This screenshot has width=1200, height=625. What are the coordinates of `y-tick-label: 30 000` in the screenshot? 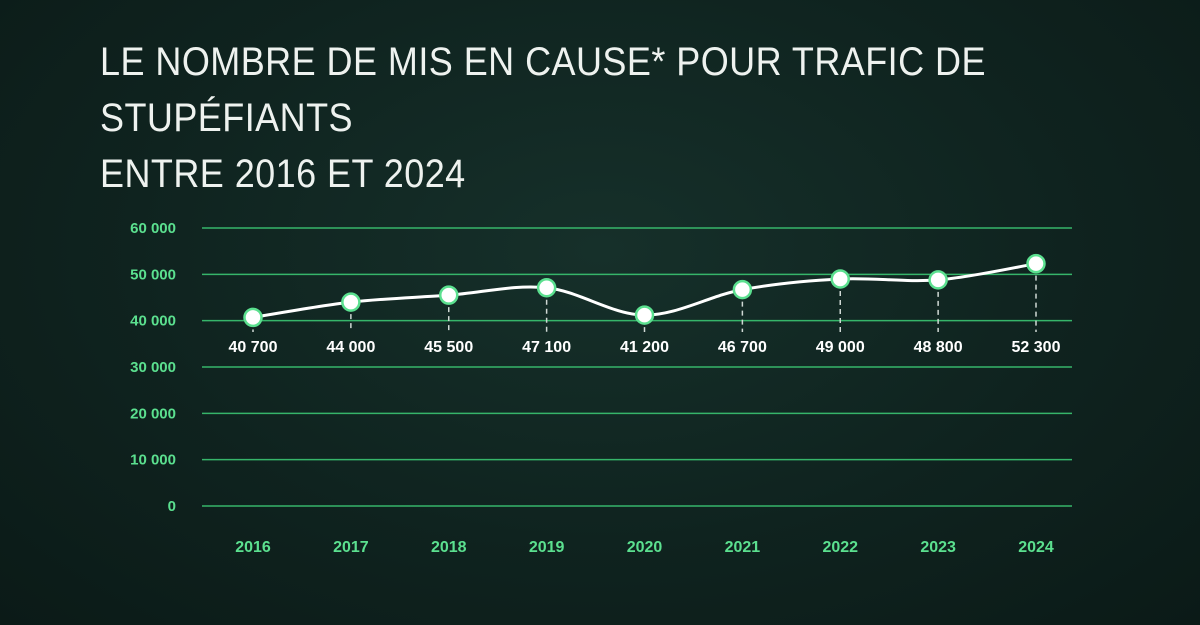 It's located at (153, 367).